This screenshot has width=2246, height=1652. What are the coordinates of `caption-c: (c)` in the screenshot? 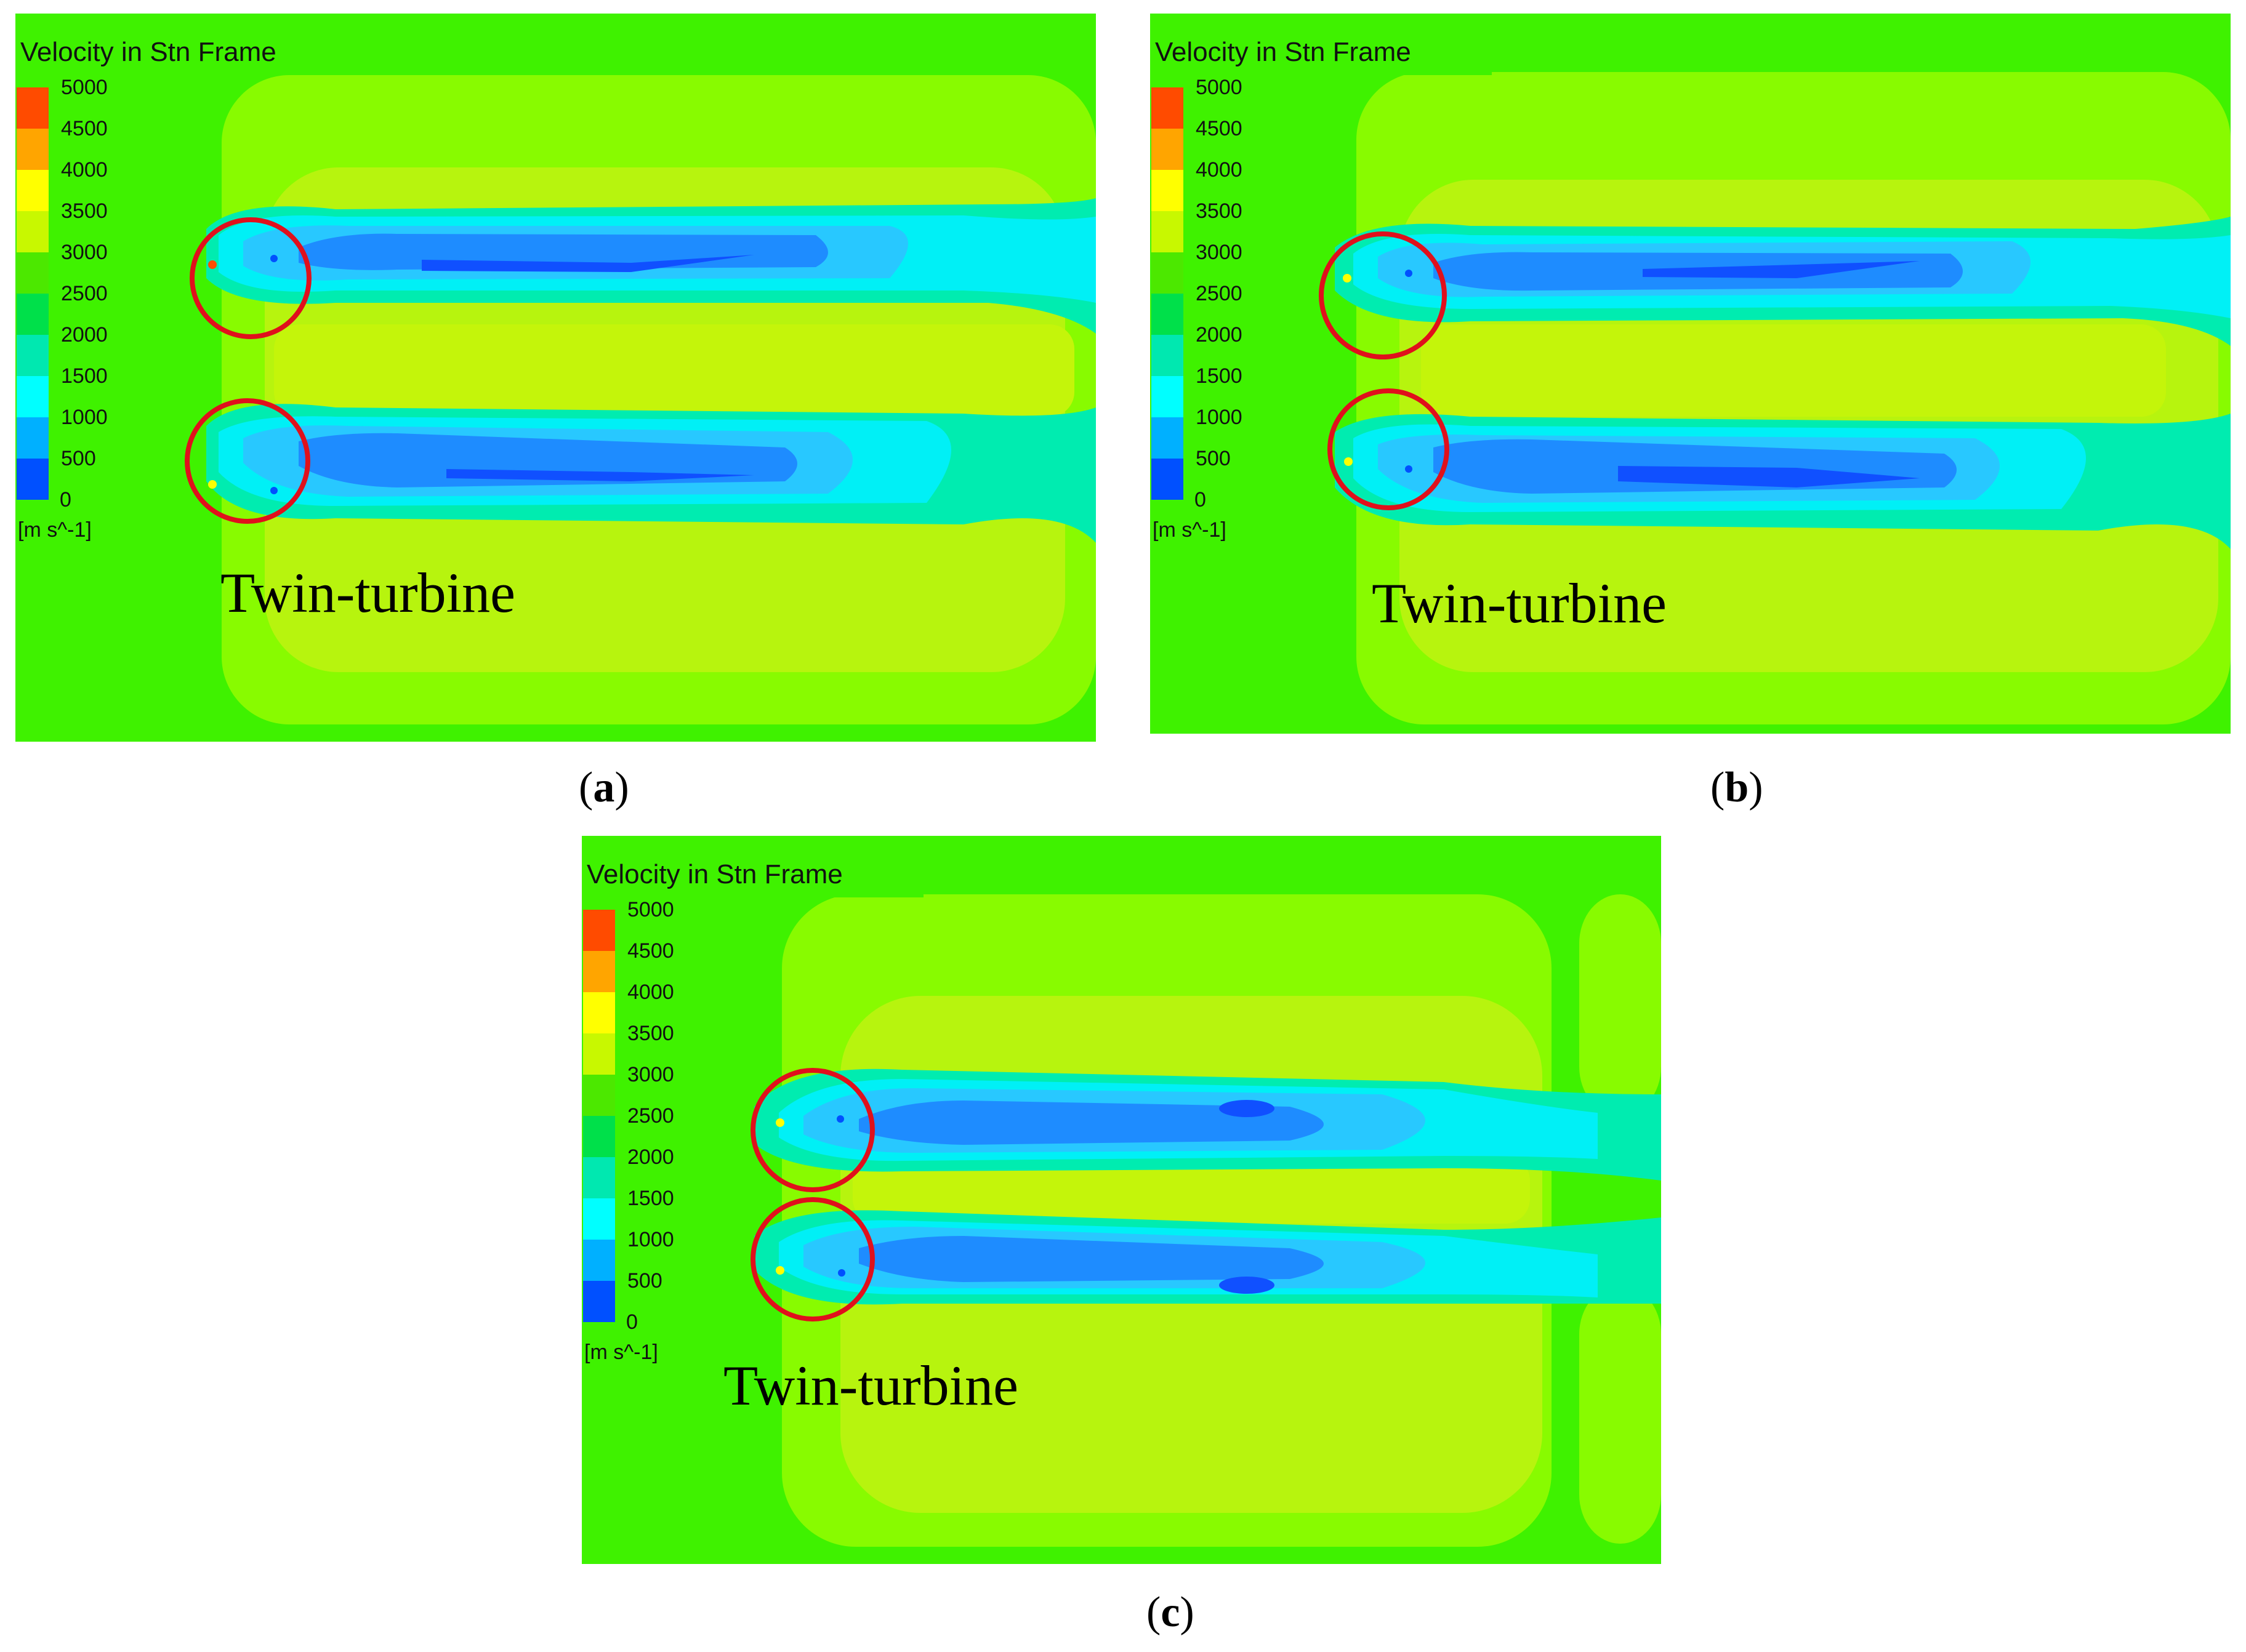 It's located at (1170, 1612).